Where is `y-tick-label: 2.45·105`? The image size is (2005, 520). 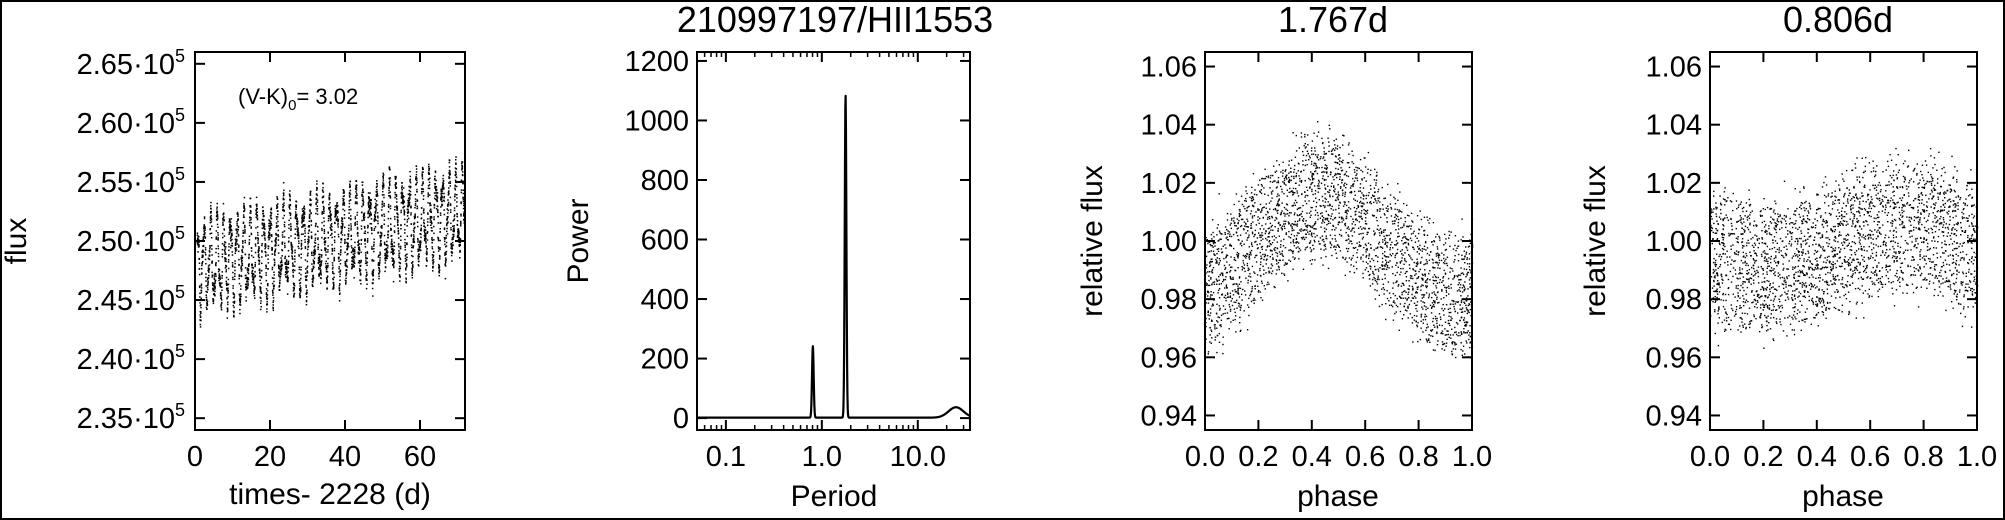 y-tick-label: 2.45·105 is located at coordinates (131, 299).